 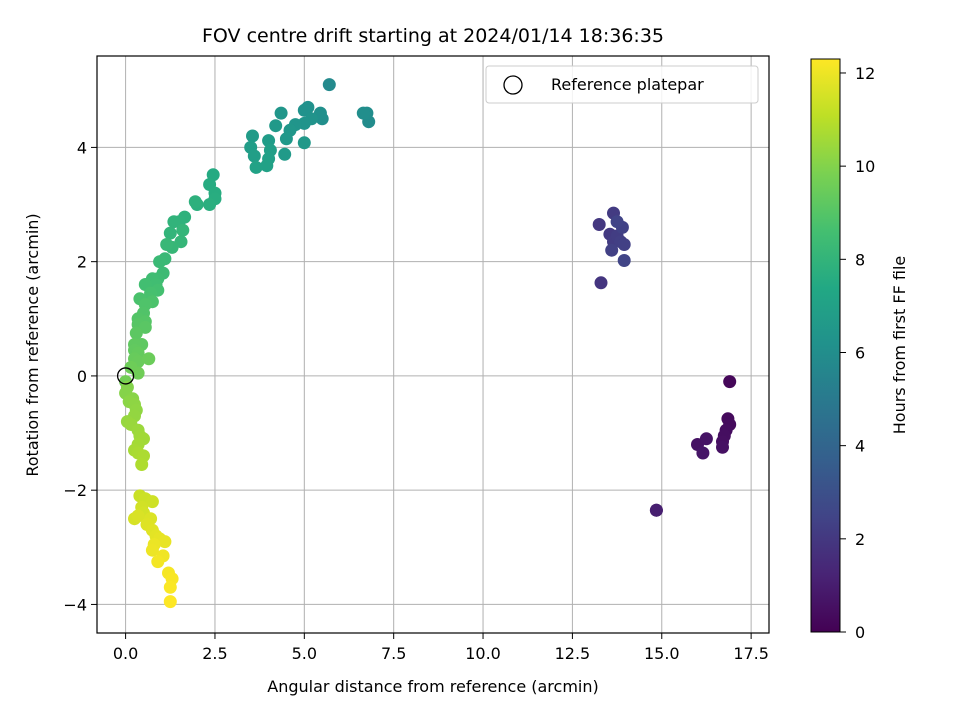 I want to click on colorbar-tick-label: 6, so click(x=860, y=352).